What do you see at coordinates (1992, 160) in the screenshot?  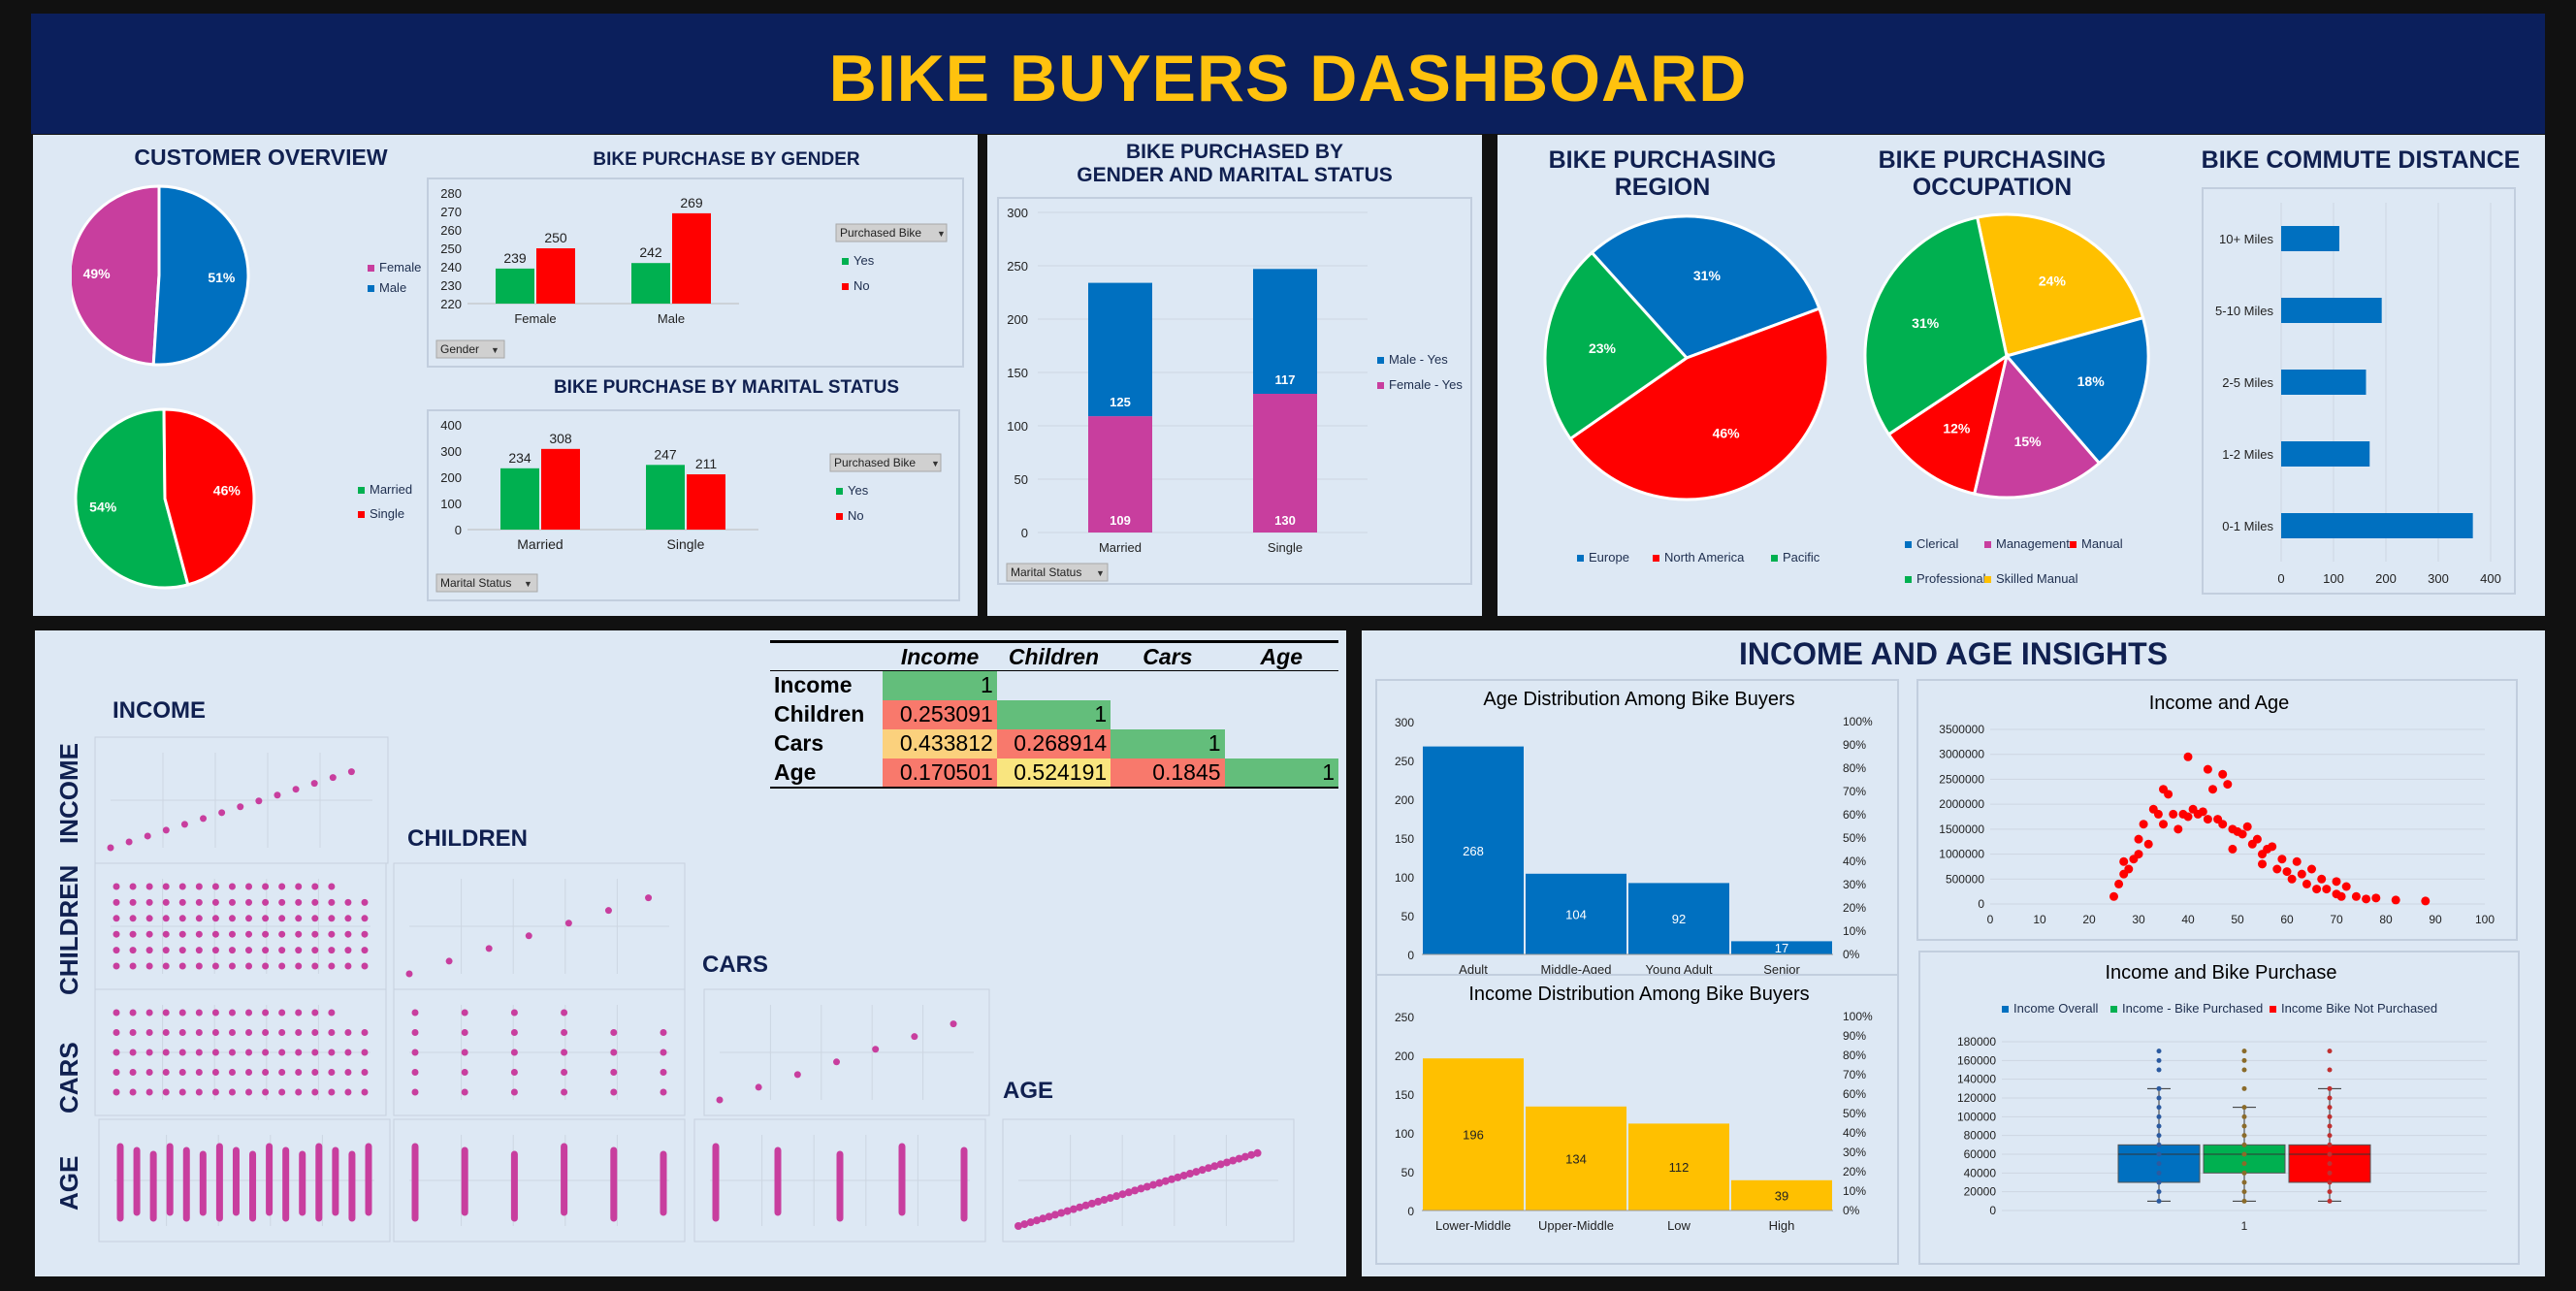 I see `occupation-title-1: BIKE PURCHASING` at bounding box center [1992, 160].